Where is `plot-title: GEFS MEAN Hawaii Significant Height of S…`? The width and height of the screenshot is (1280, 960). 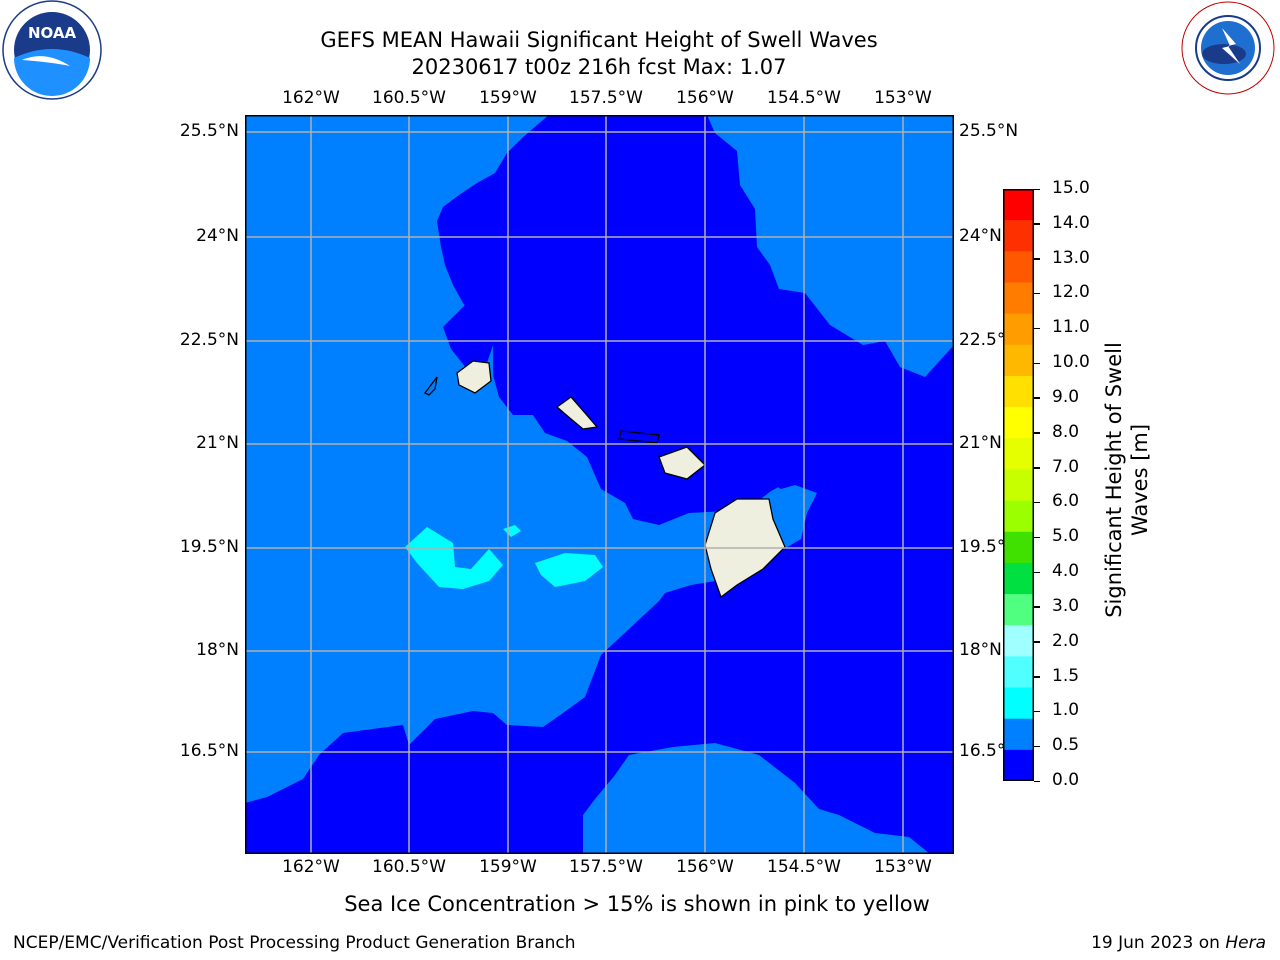
plot-title: GEFS MEAN Hawaii Significant Height of S… is located at coordinates (599, 40).